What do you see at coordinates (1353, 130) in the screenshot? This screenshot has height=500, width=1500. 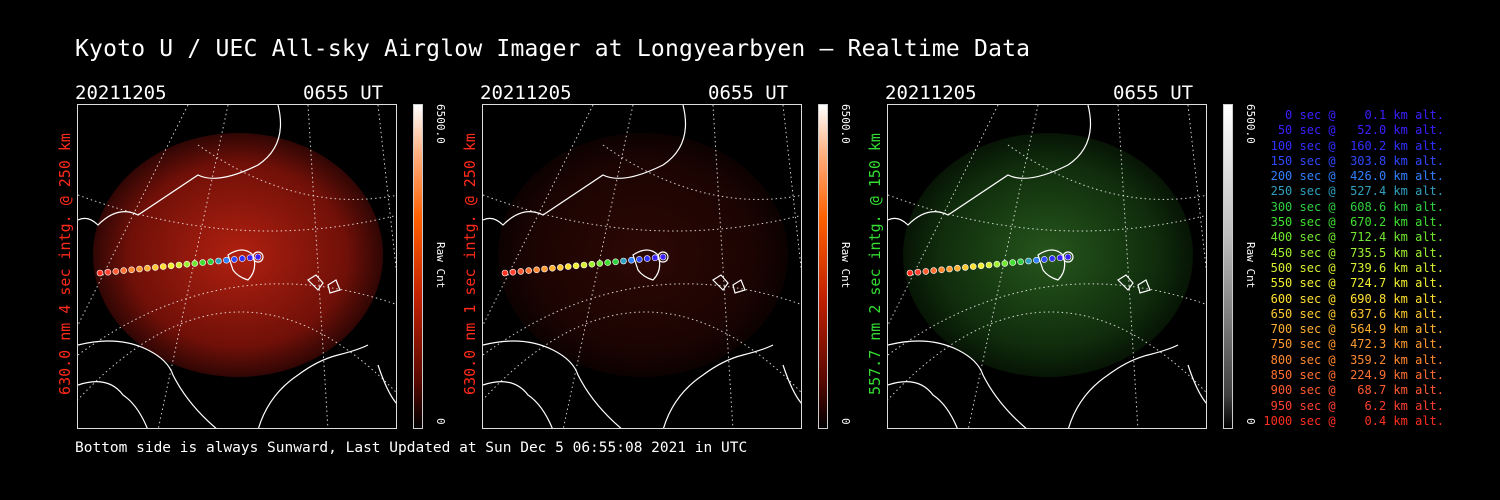 I see `legend-entry: 50 sec @ 52.0 km alt.` at bounding box center [1353, 130].